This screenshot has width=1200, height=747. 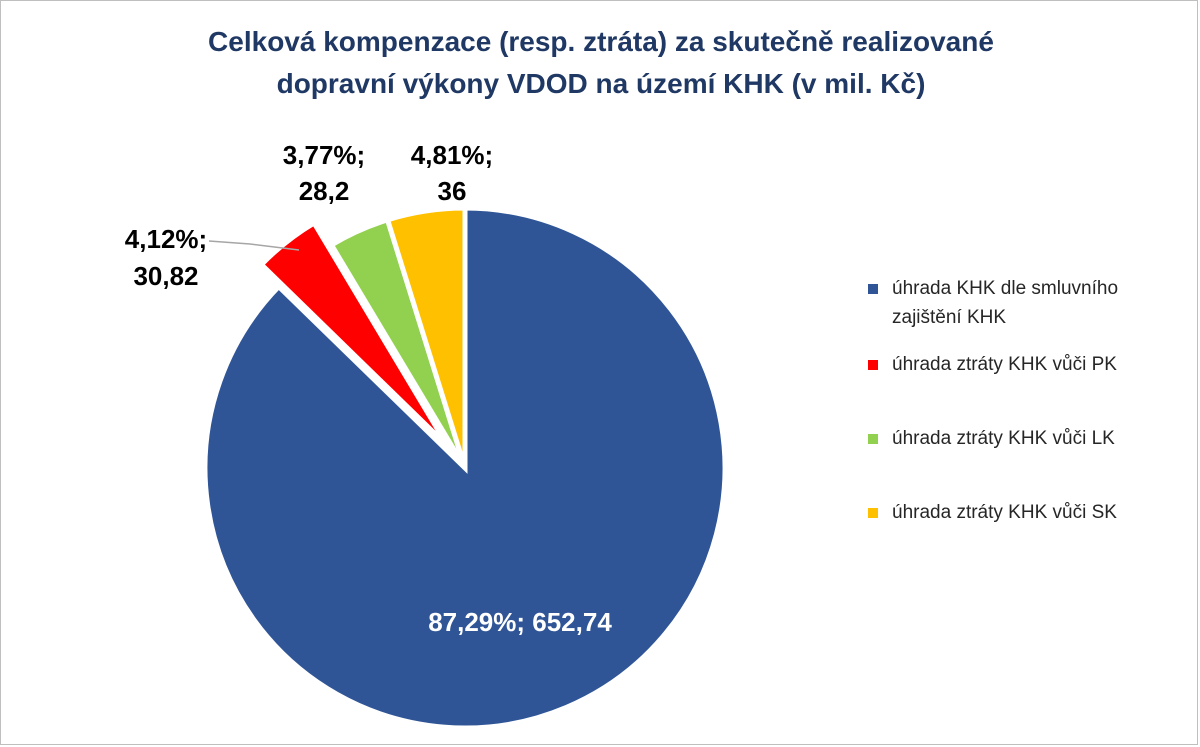 What do you see at coordinates (873, 289) in the screenshot?
I see `legend-swatch-khk` at bounding box center [873, 289].